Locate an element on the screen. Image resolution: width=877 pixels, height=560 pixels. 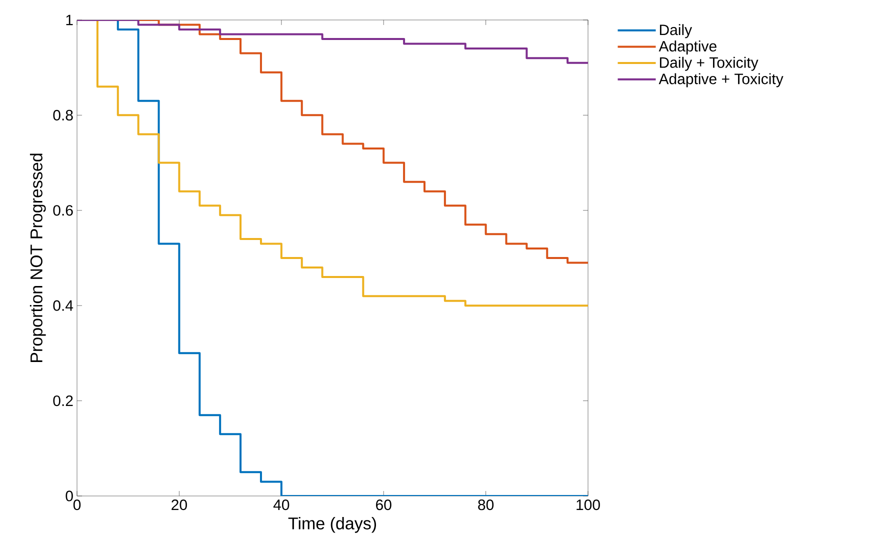
y-tick-label: 0.2 is located at coordinates (63, 400).